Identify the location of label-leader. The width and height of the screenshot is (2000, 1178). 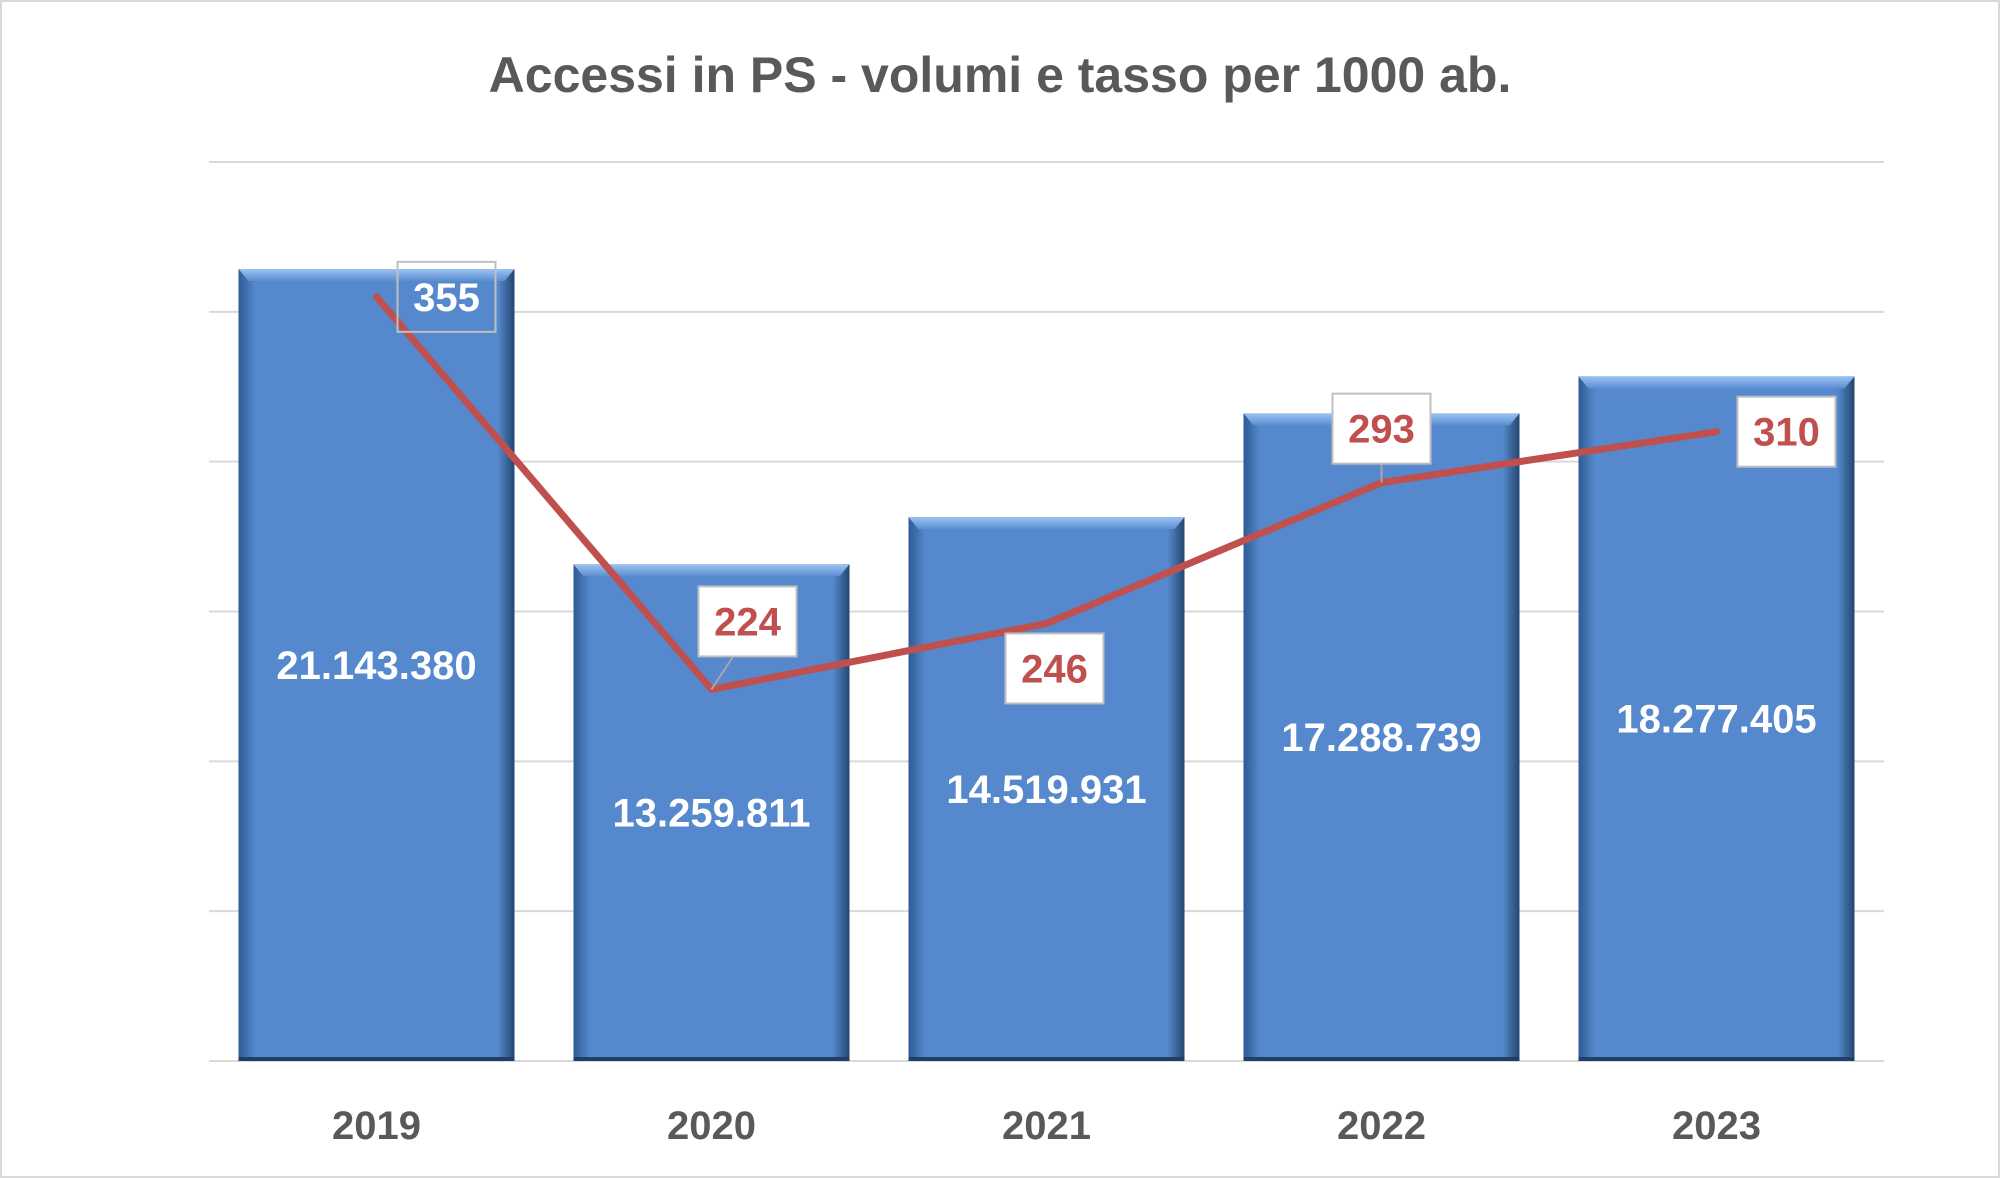
(722, 672).